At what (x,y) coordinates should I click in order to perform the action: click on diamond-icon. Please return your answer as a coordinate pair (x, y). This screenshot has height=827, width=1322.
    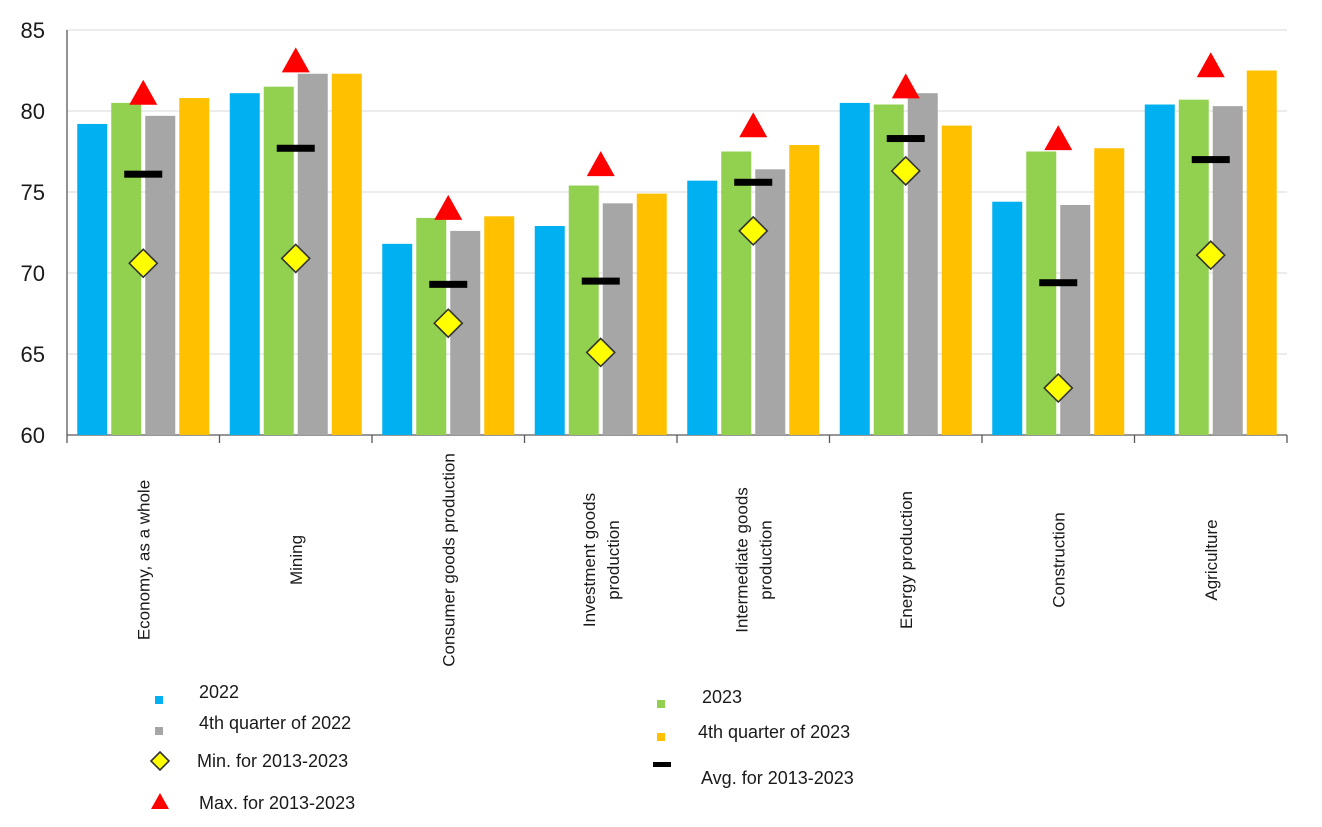
    Looking at the image, I should click on (160, 761).